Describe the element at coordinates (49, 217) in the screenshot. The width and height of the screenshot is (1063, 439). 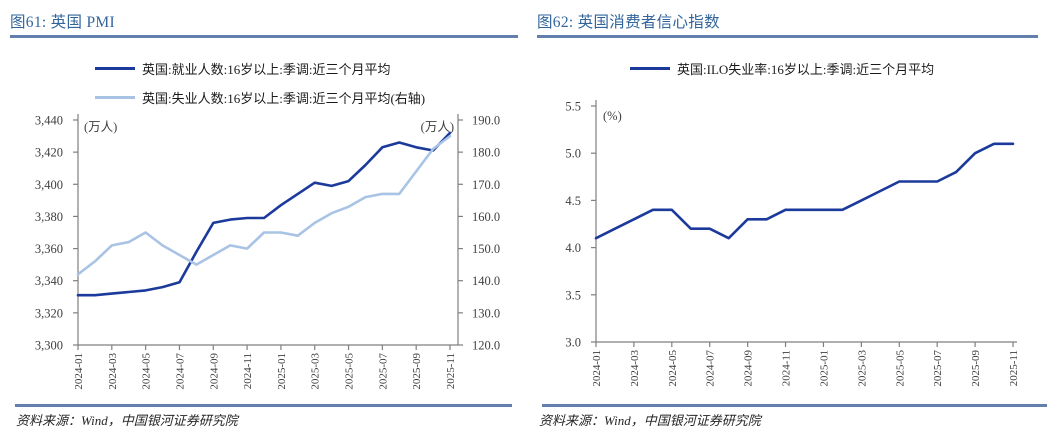
I see `y-axis-tick-label: 3,380` at that location.